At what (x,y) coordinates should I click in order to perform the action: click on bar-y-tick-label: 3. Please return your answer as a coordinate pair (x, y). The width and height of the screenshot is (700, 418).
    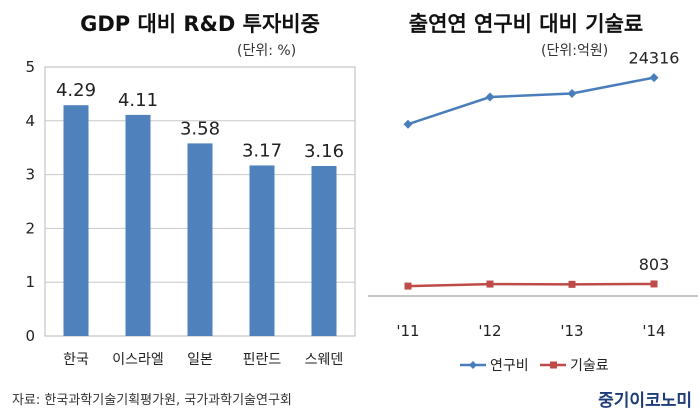
    Looking at the image, I should click on (30, 175).